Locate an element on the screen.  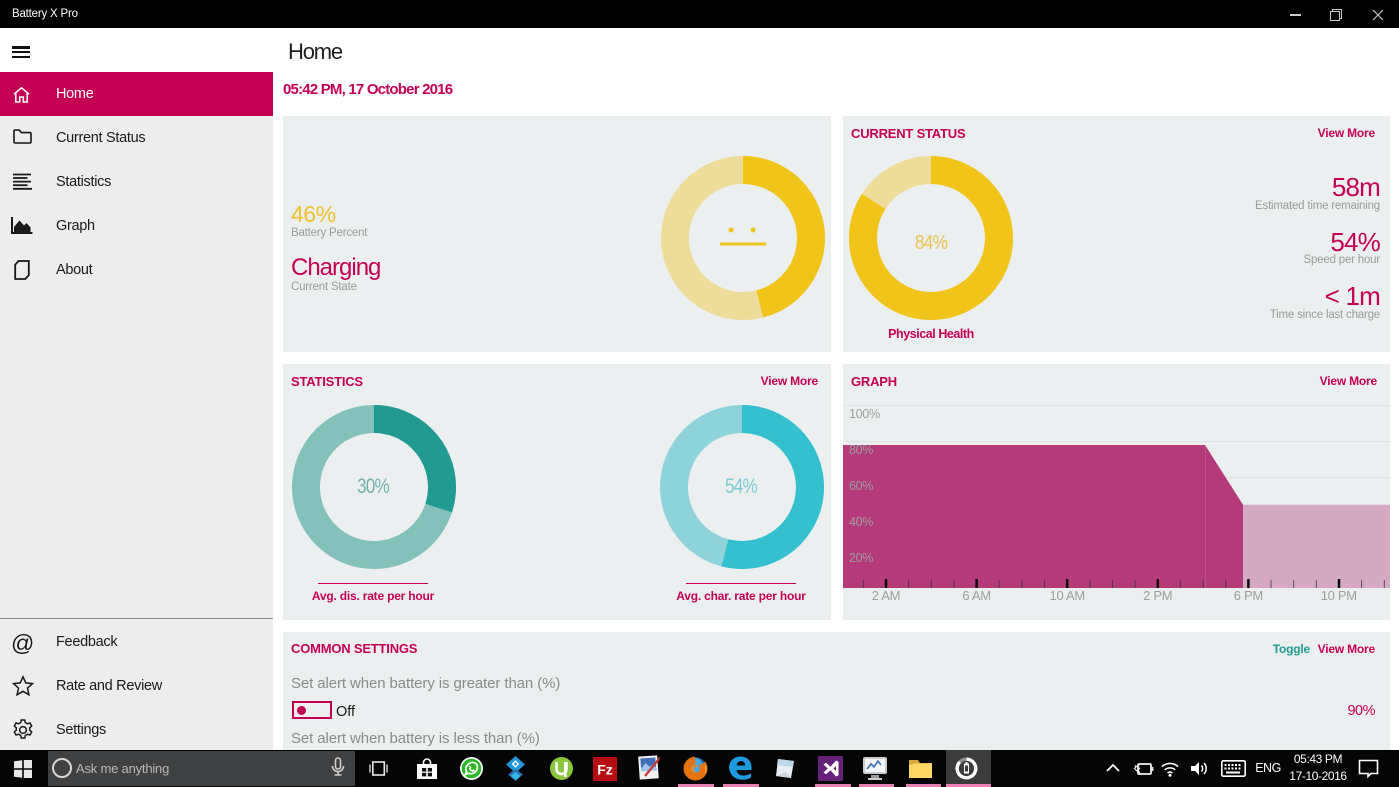
svg-text: 80% is located at coordinates (861, 450).